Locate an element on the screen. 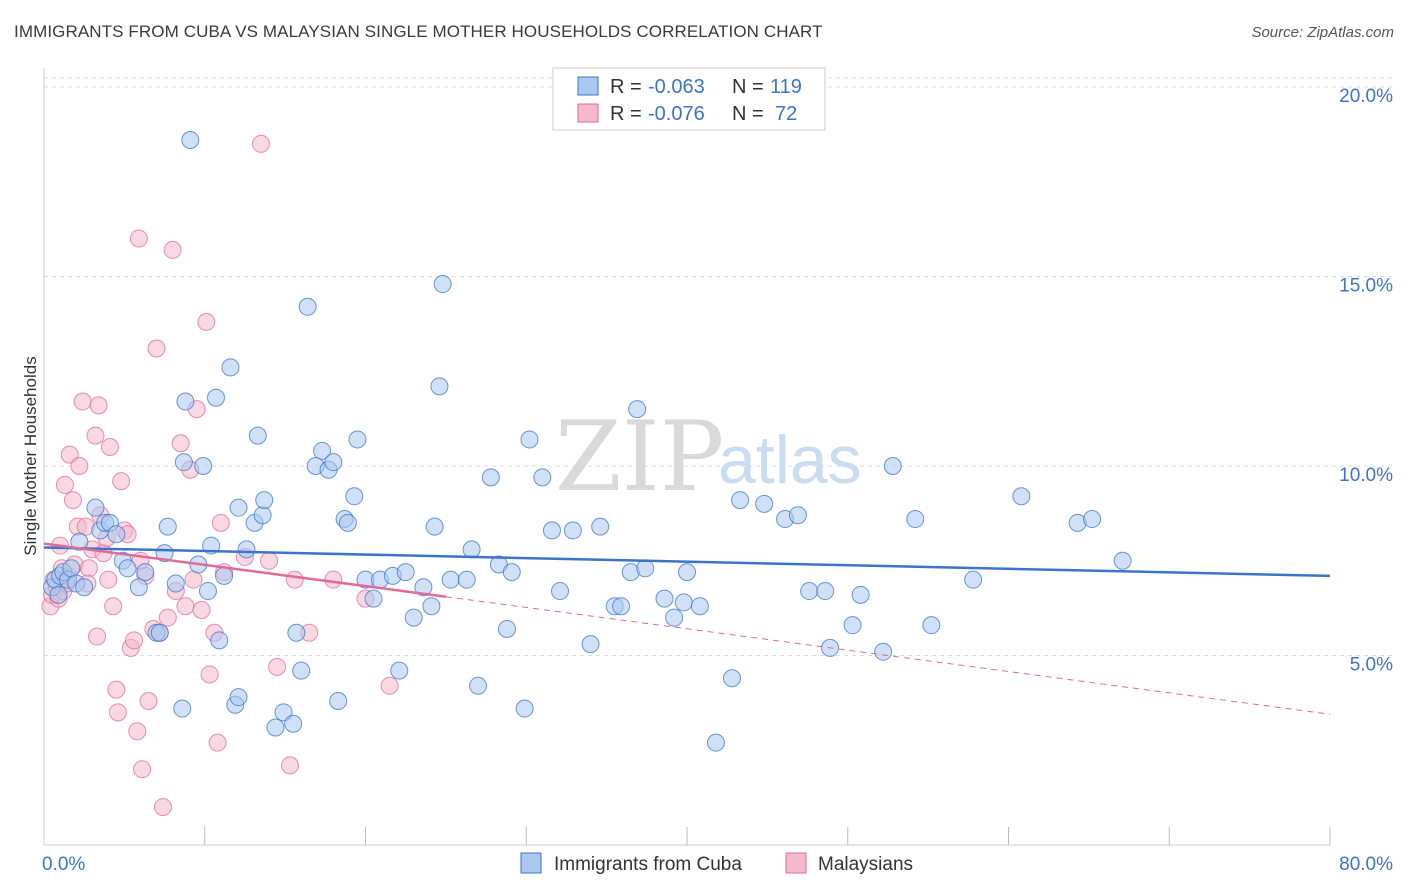 This screenshot has width=1406, height=892. y-tick-label: 15.0% is located at coordinates (1366, 285).